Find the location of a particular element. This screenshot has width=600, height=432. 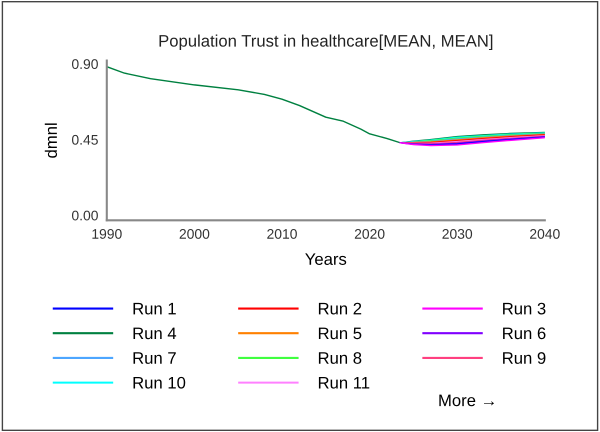

legend-label: Run 2 is located at coordinates (340, 308).